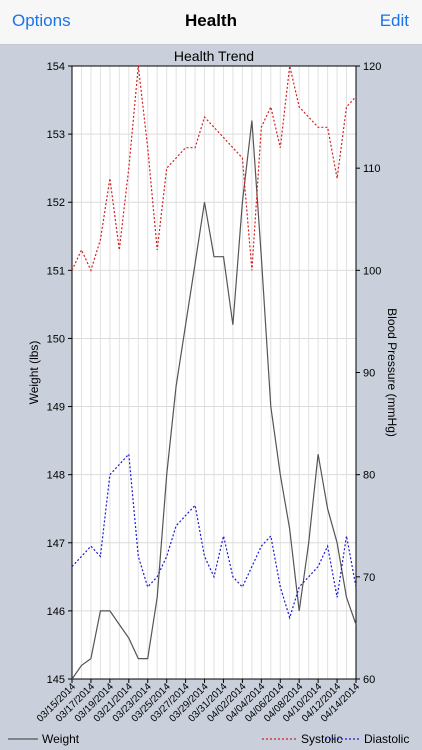 This screenshot has width=422, height=750. I want to click on left-axis-tick-label: 153, so click(56, 135).